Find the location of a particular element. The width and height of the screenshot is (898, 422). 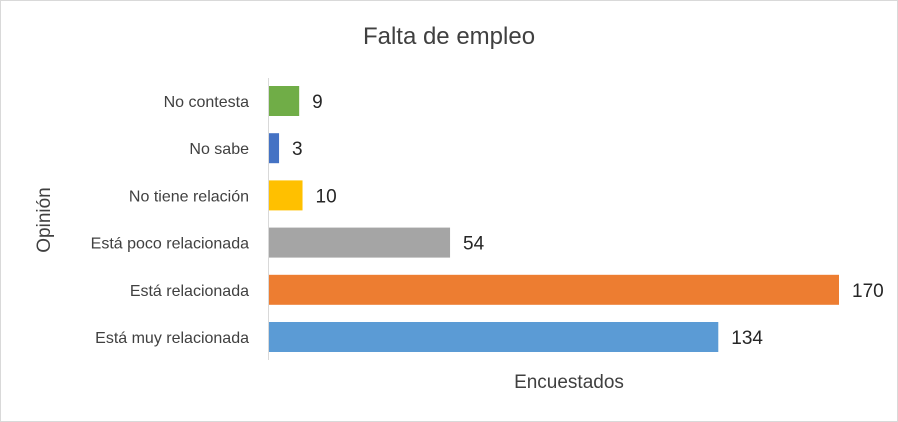

chart-title: Falta de empleo is located at coordinates (449, 36).